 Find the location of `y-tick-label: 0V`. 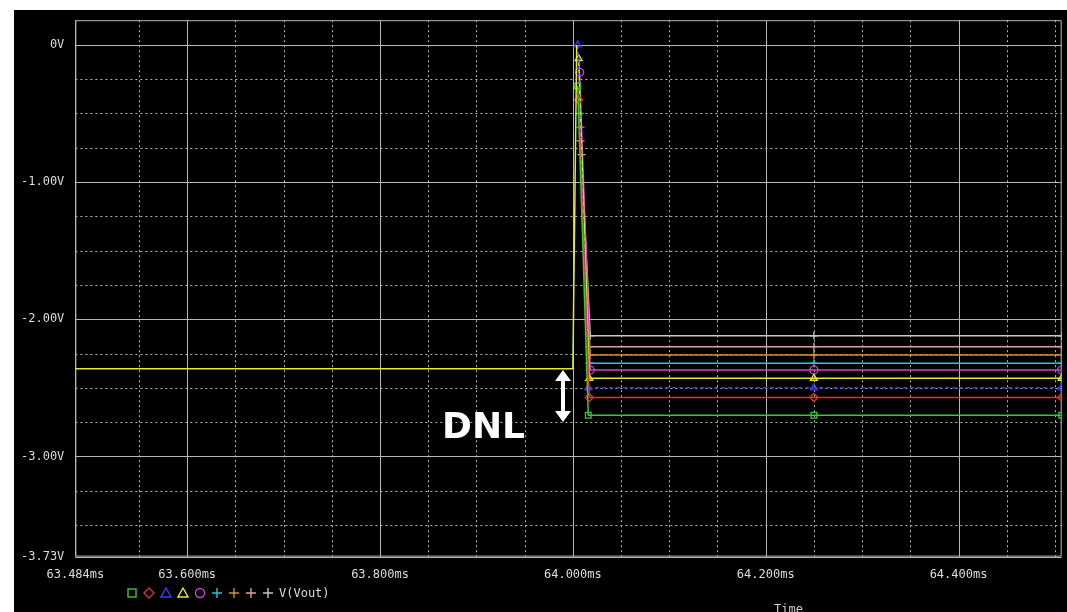

y-tick-label: 0V is located at coordinates (57, 44).